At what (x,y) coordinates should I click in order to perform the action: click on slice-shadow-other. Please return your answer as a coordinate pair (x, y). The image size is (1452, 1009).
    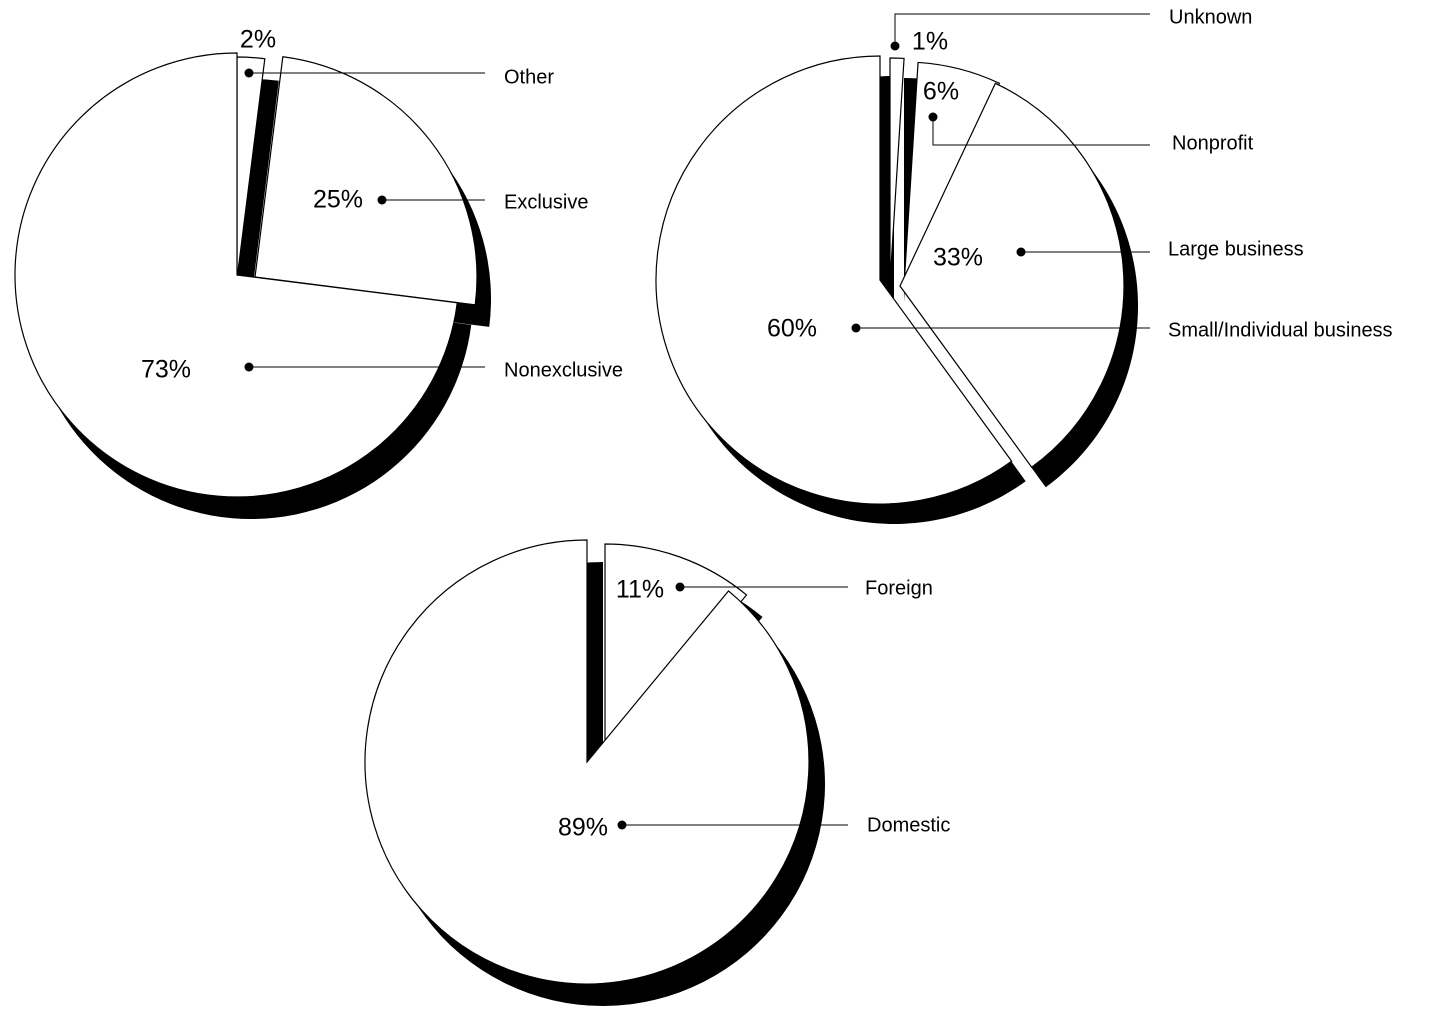
    Looking at the image, I should click on (265, 190).